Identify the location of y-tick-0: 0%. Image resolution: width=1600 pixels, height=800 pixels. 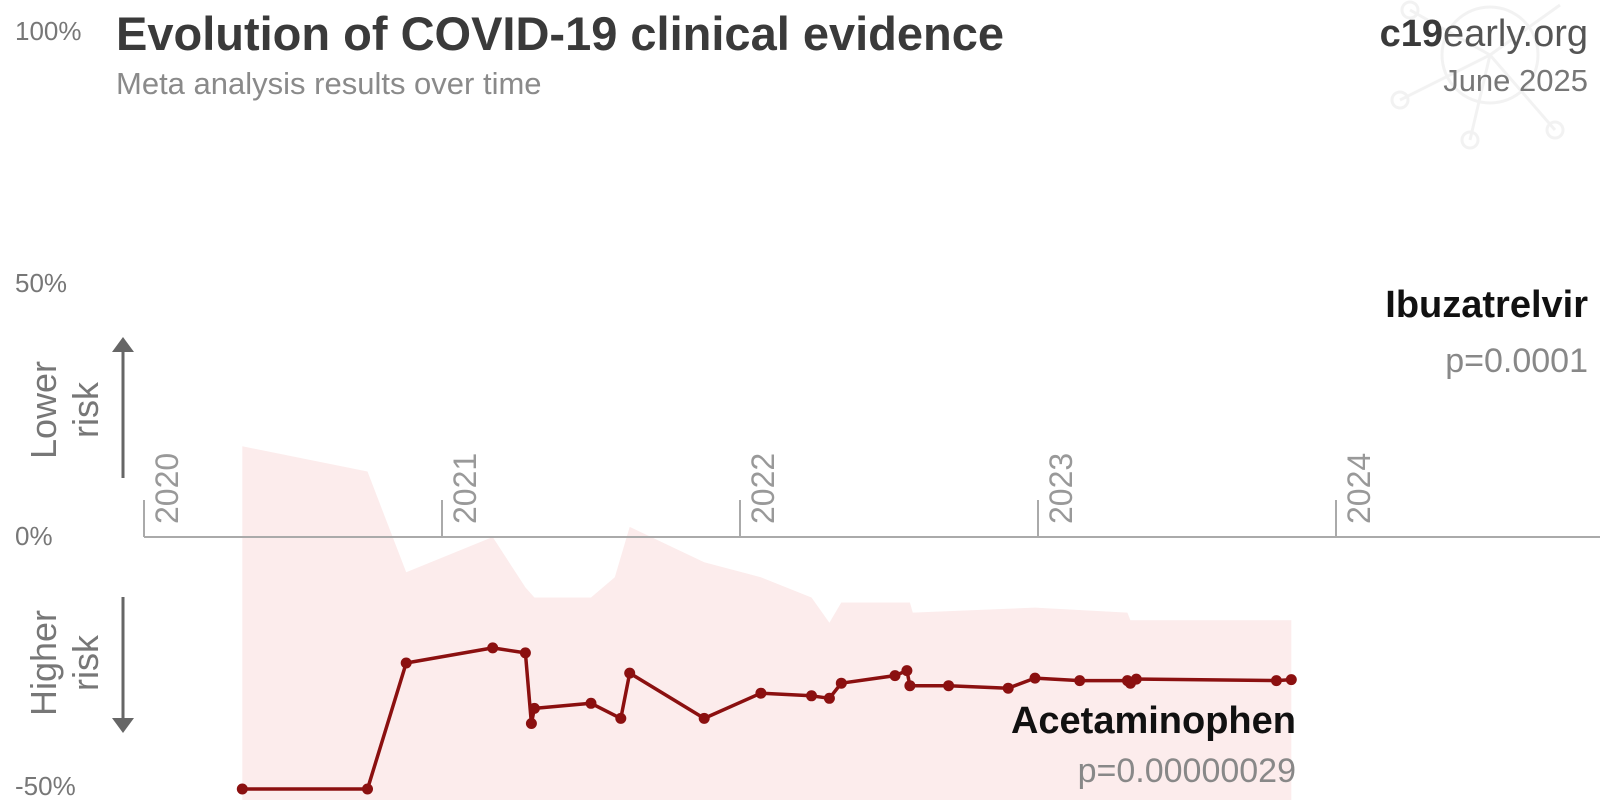
(34, 536).